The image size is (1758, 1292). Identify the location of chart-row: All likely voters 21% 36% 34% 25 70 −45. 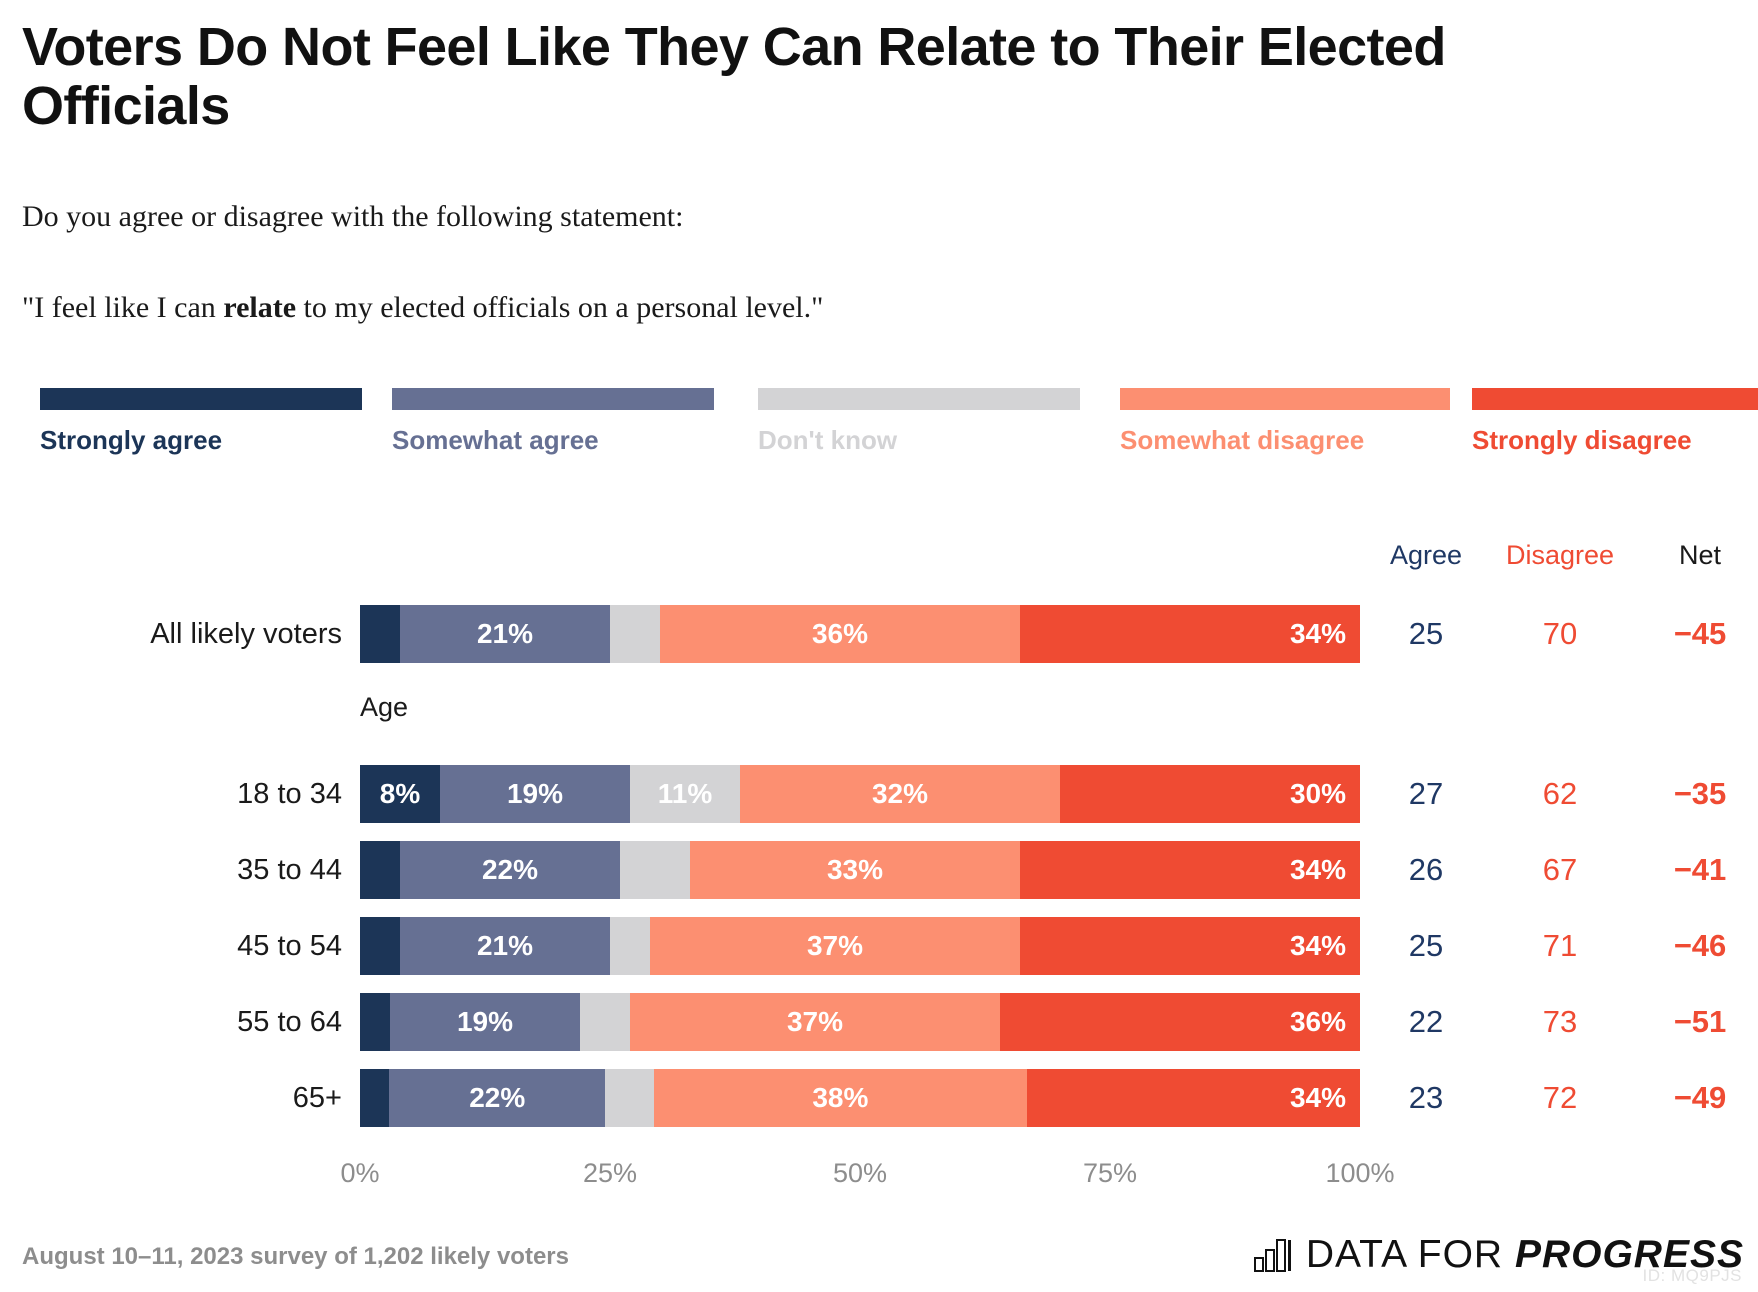
(879, 634).